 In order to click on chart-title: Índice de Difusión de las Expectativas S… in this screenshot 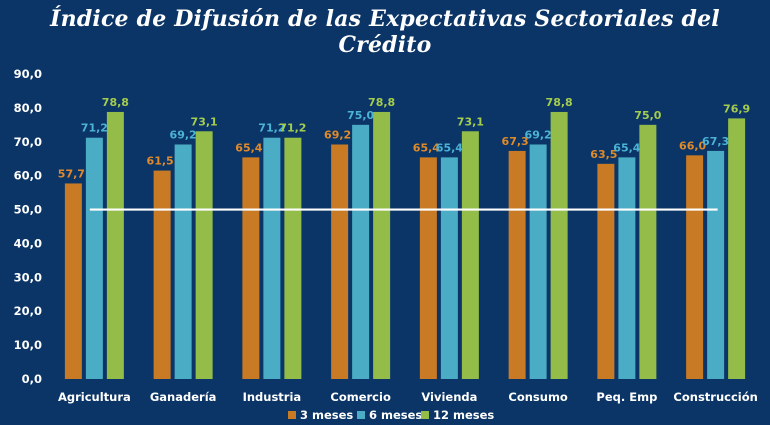, I will do `click(385, 32)`.